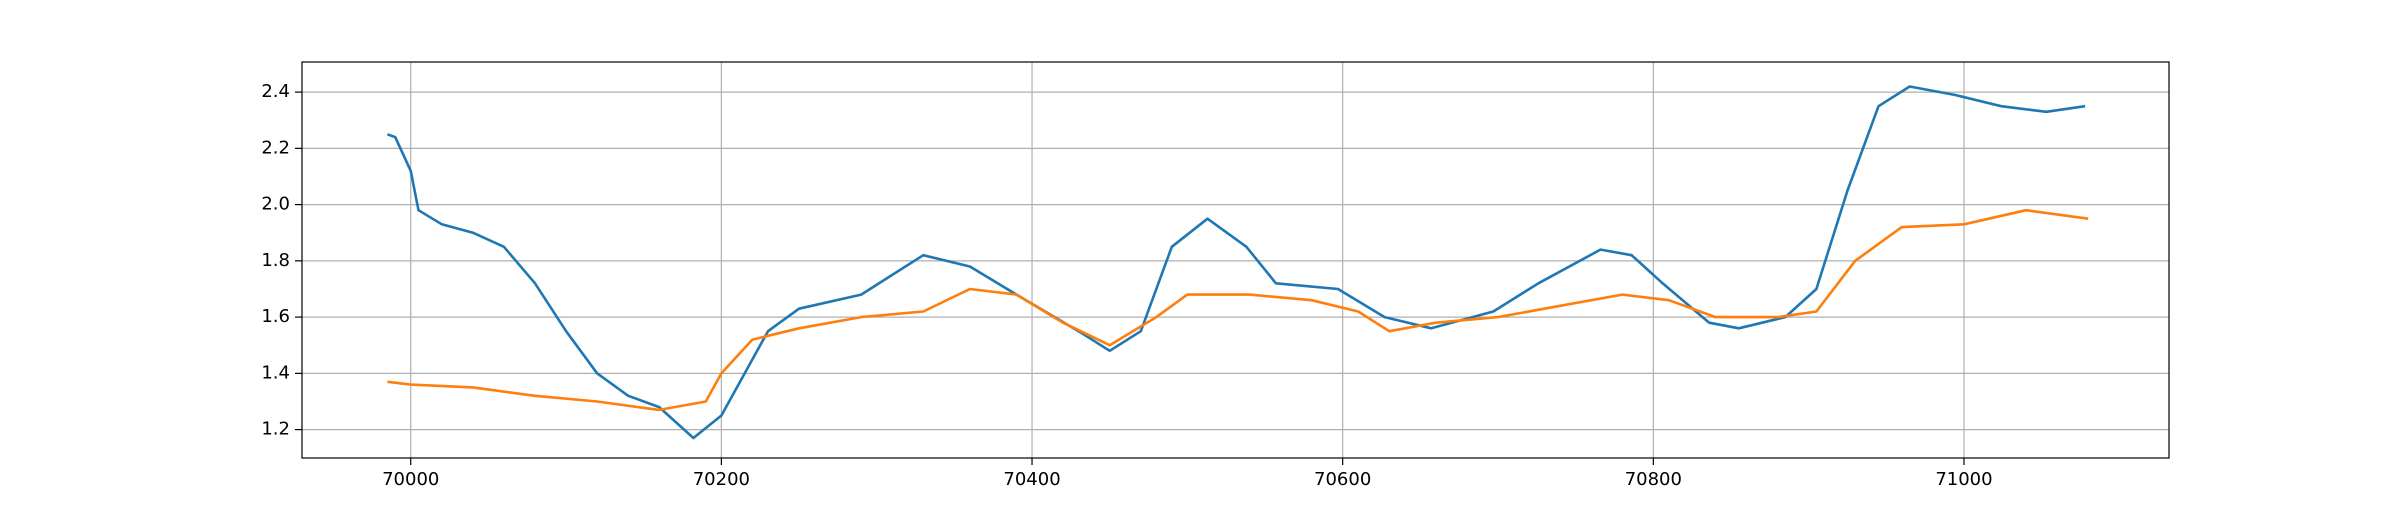  I want to click on x-tick-label: 70800, so click(1653, 479).